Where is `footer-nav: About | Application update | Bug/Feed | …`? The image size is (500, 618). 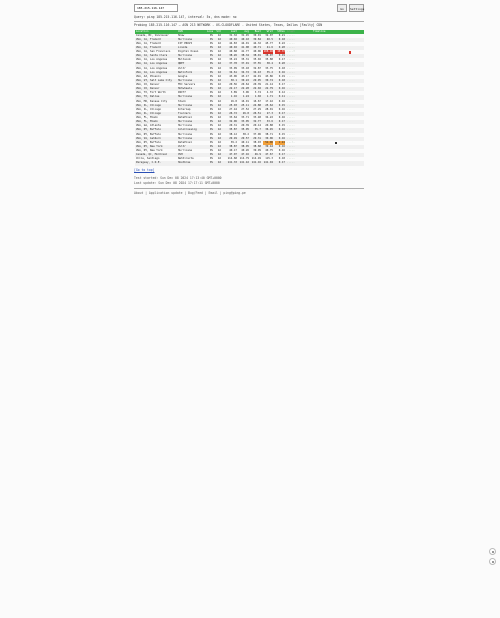
footer-nav: About | Application update | Bug/Feed | … is located at coordinates (190, 193).